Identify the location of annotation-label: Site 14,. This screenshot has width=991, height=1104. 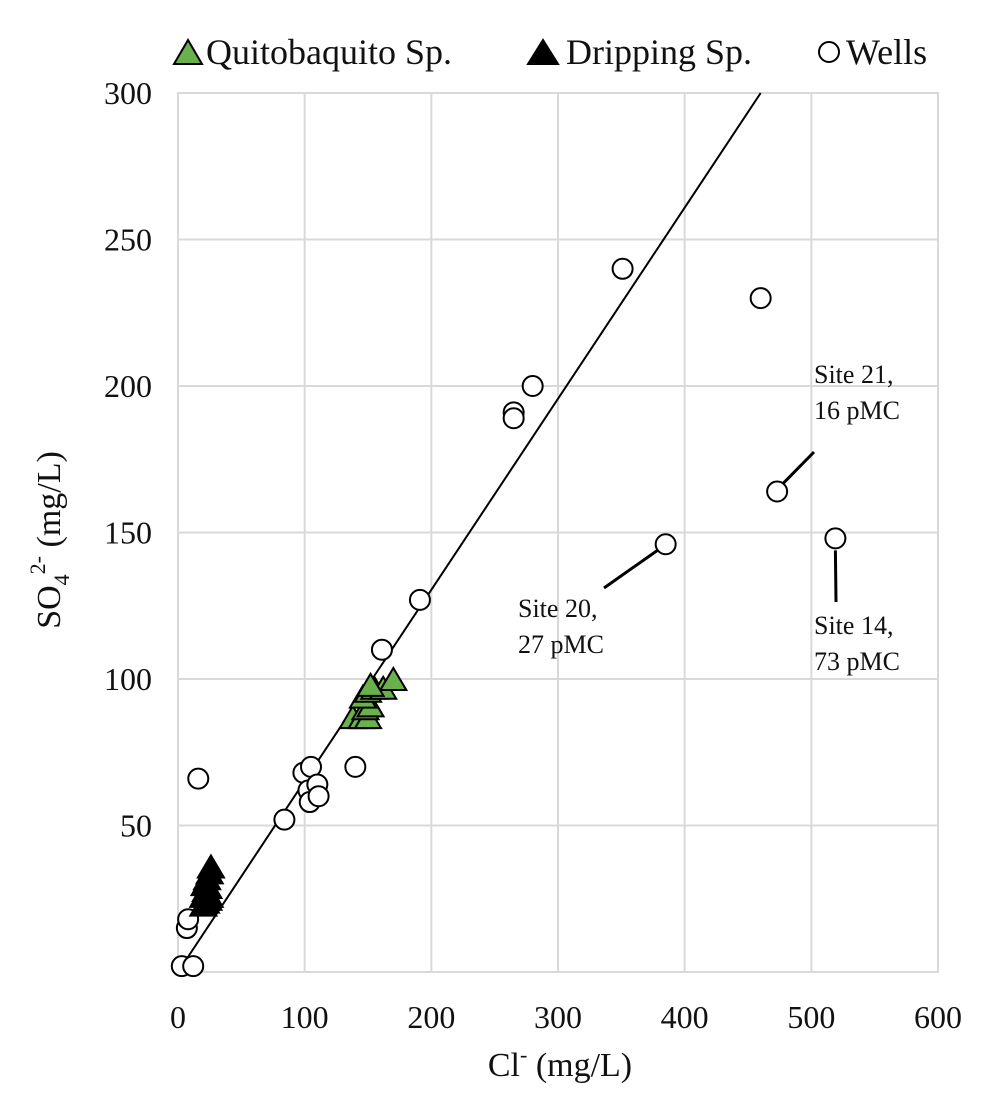
(853, 625).